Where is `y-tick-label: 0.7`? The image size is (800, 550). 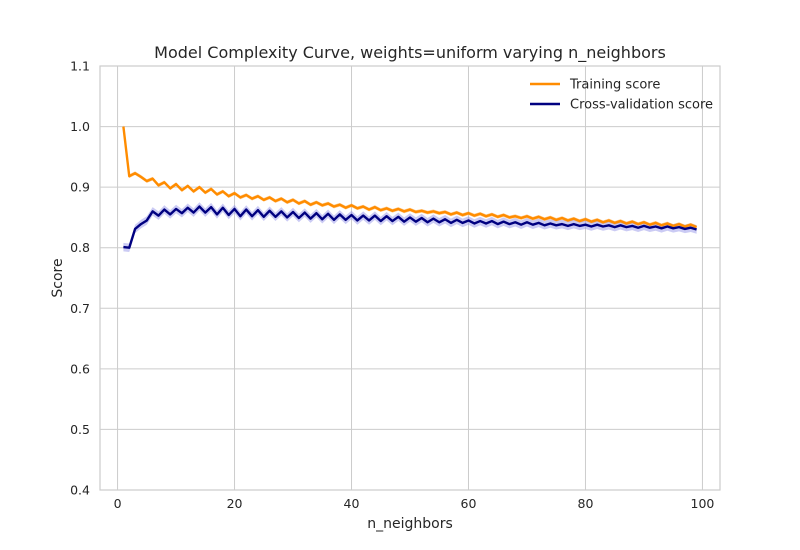 y-tick-label: 0.7 is located at coordinates (80, 308).